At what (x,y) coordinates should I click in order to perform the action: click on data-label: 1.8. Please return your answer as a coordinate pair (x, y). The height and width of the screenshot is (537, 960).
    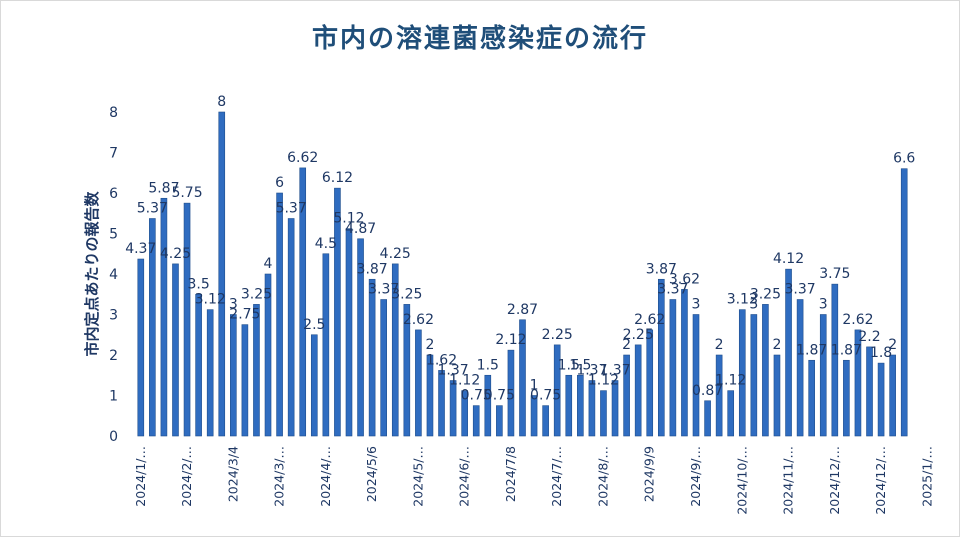
    Looking at the image, I should click on (881, 353).